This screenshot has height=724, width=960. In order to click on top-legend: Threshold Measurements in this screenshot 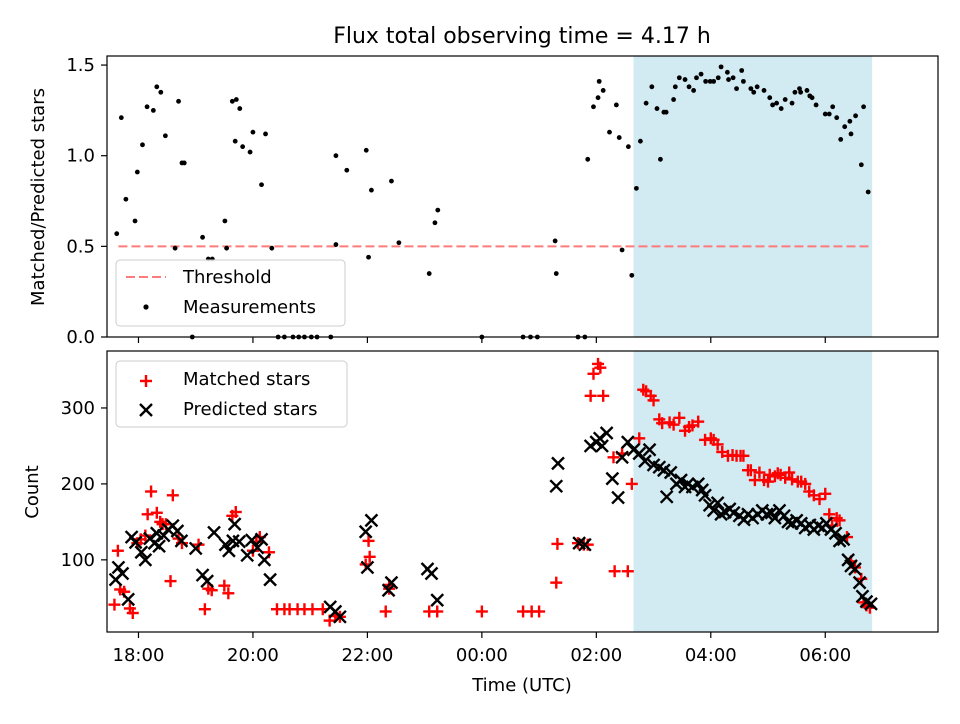, I will do `click(230, 293)`.